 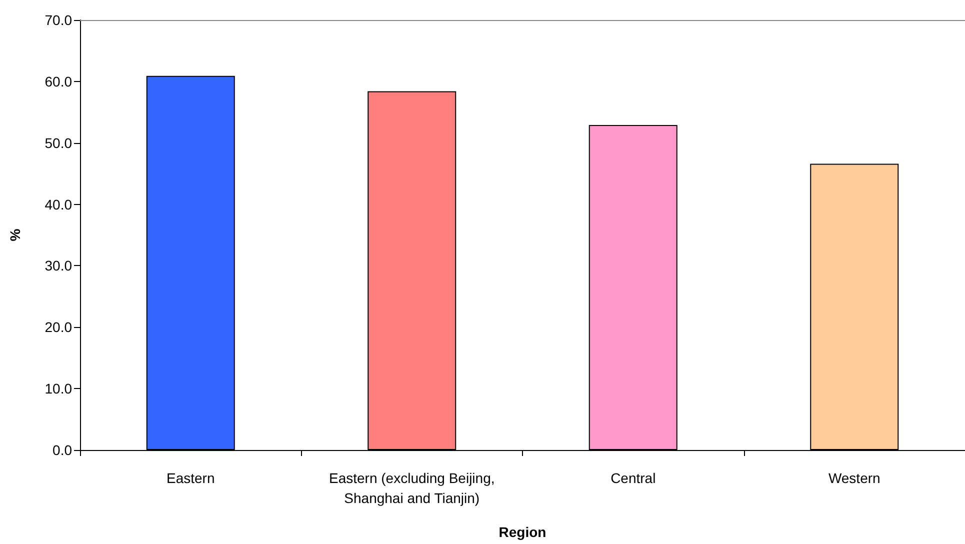 I want to click on x-tick-label: Eastern (excluding Beijing, Shanghai and Tianjin), so click(x=411, y=488).